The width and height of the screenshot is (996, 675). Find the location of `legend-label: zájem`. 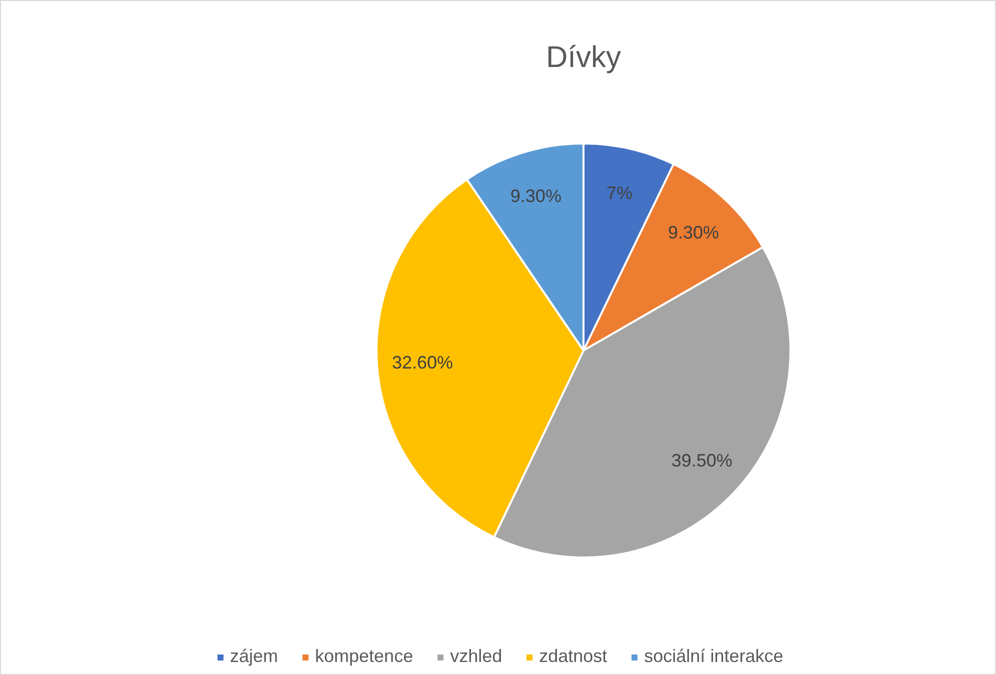

legend-label: zájem is located at coordinates (254, 656).